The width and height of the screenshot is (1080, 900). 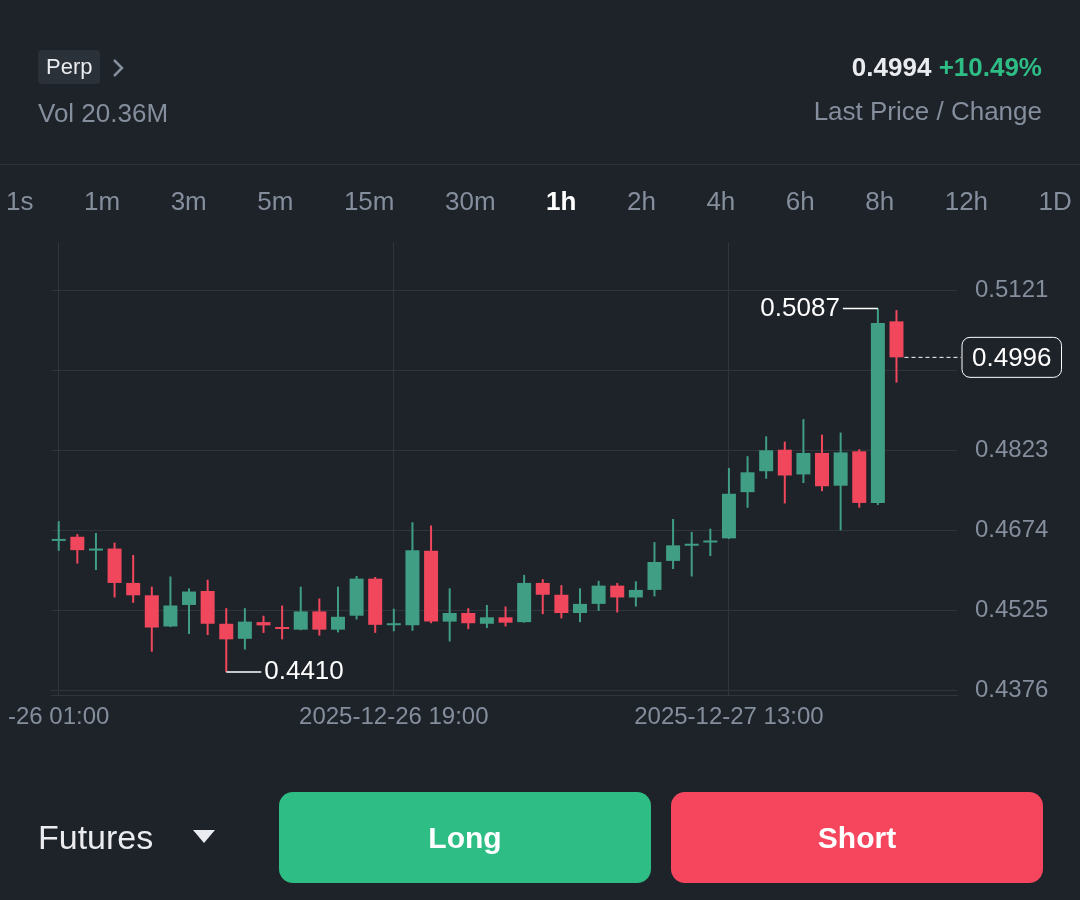 What do you see at coordinates (96, 837) in the screenshot?
I see `text: Futures` at bounding box center [96, 837].